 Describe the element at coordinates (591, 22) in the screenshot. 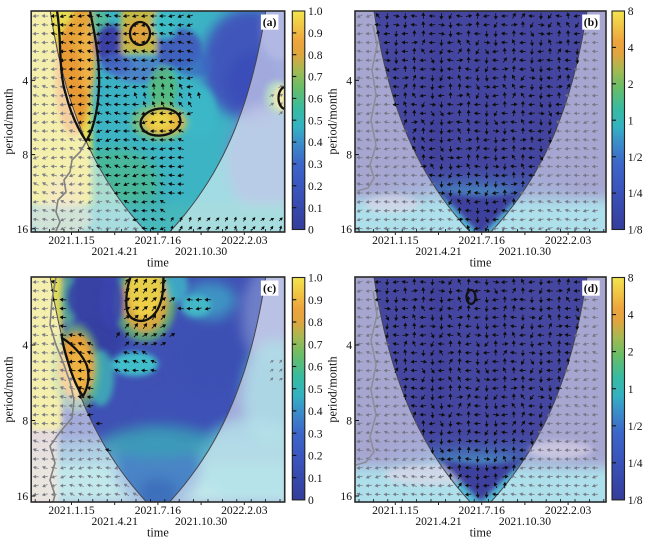

I see `svg-text: (b)` at that location.